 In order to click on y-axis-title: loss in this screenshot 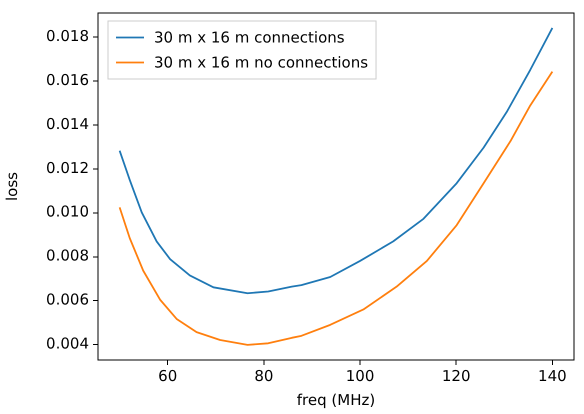, I will do `click(11, 186)`.